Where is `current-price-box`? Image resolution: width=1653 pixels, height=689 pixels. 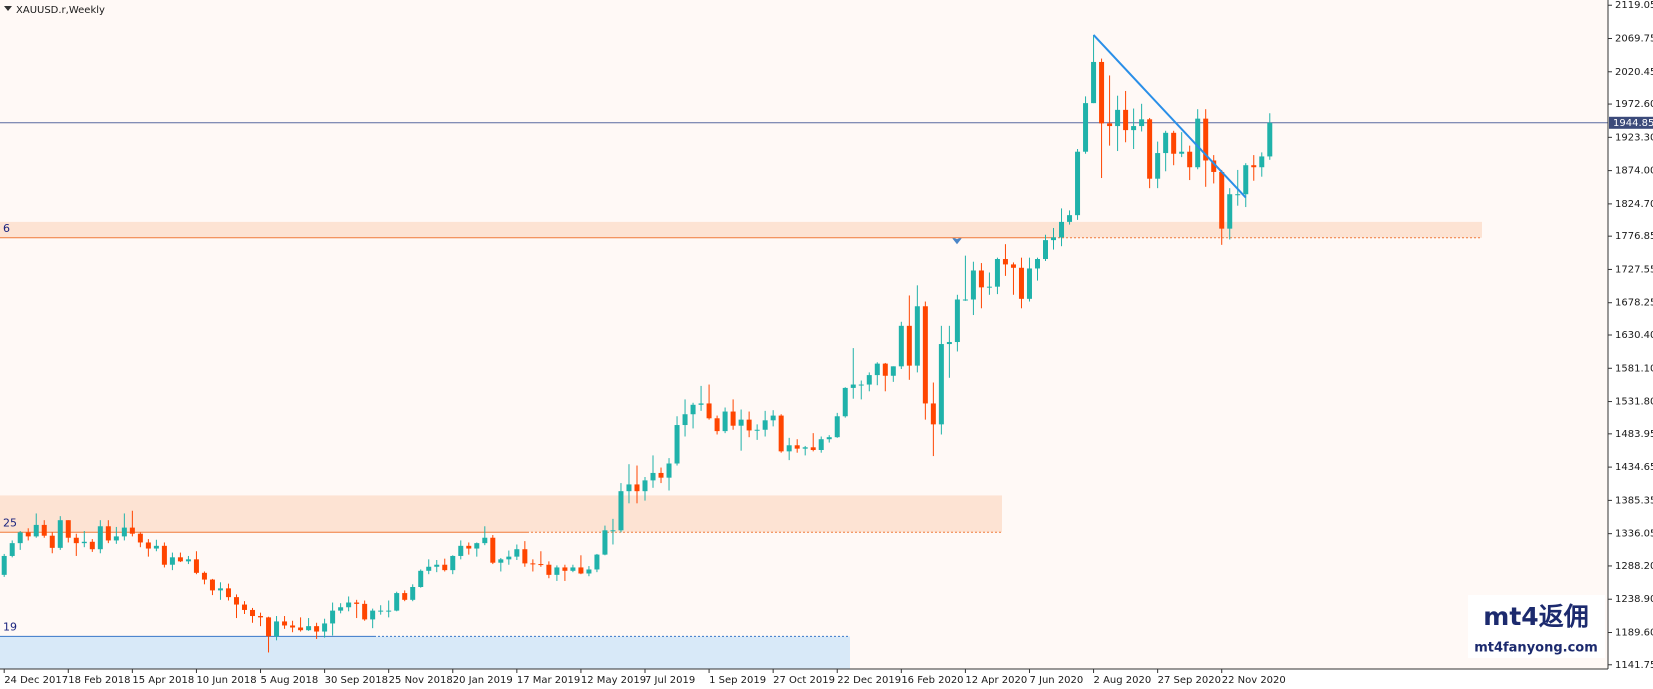 current-price-box is located at coordinates (1631, 122).